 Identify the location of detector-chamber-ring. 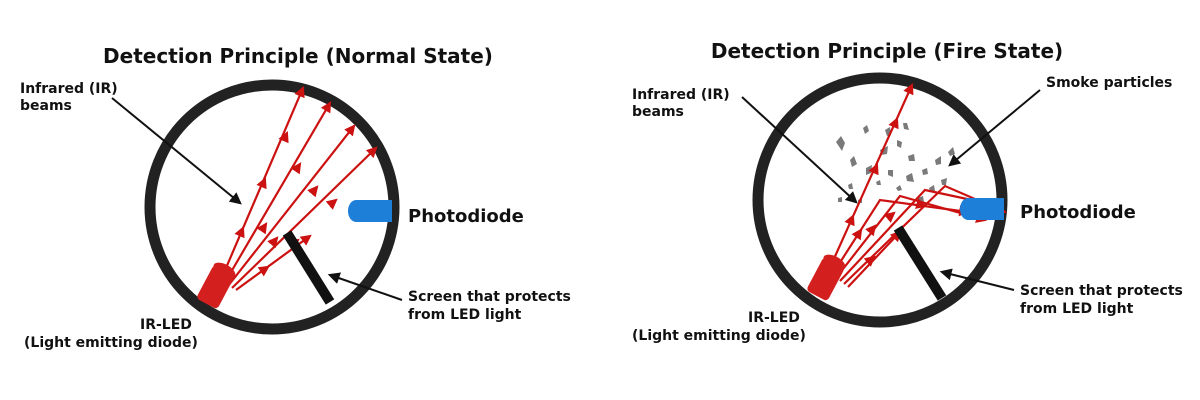
(272, 207).